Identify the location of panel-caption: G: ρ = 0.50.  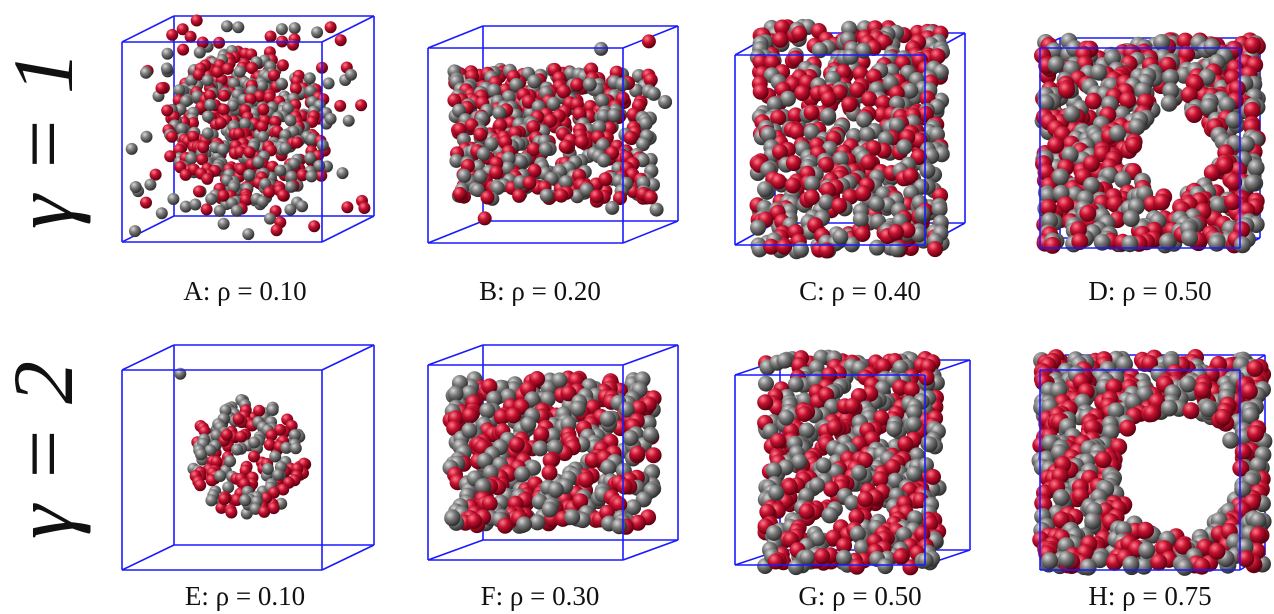
(859, 596).